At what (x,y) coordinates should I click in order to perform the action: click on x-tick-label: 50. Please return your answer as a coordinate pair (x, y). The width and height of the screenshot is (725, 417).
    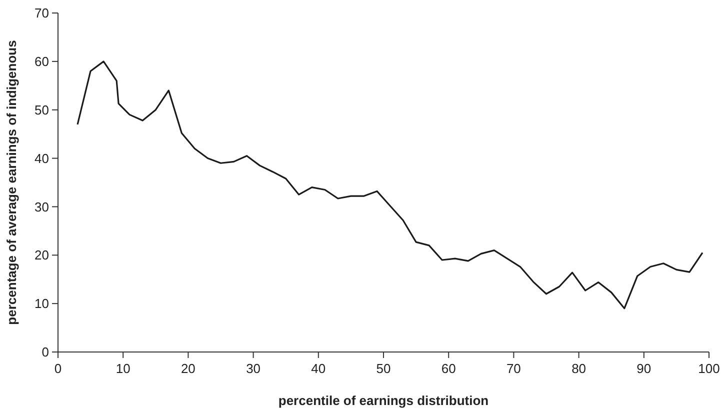
    Looking at the image, I should click on (383, 368).